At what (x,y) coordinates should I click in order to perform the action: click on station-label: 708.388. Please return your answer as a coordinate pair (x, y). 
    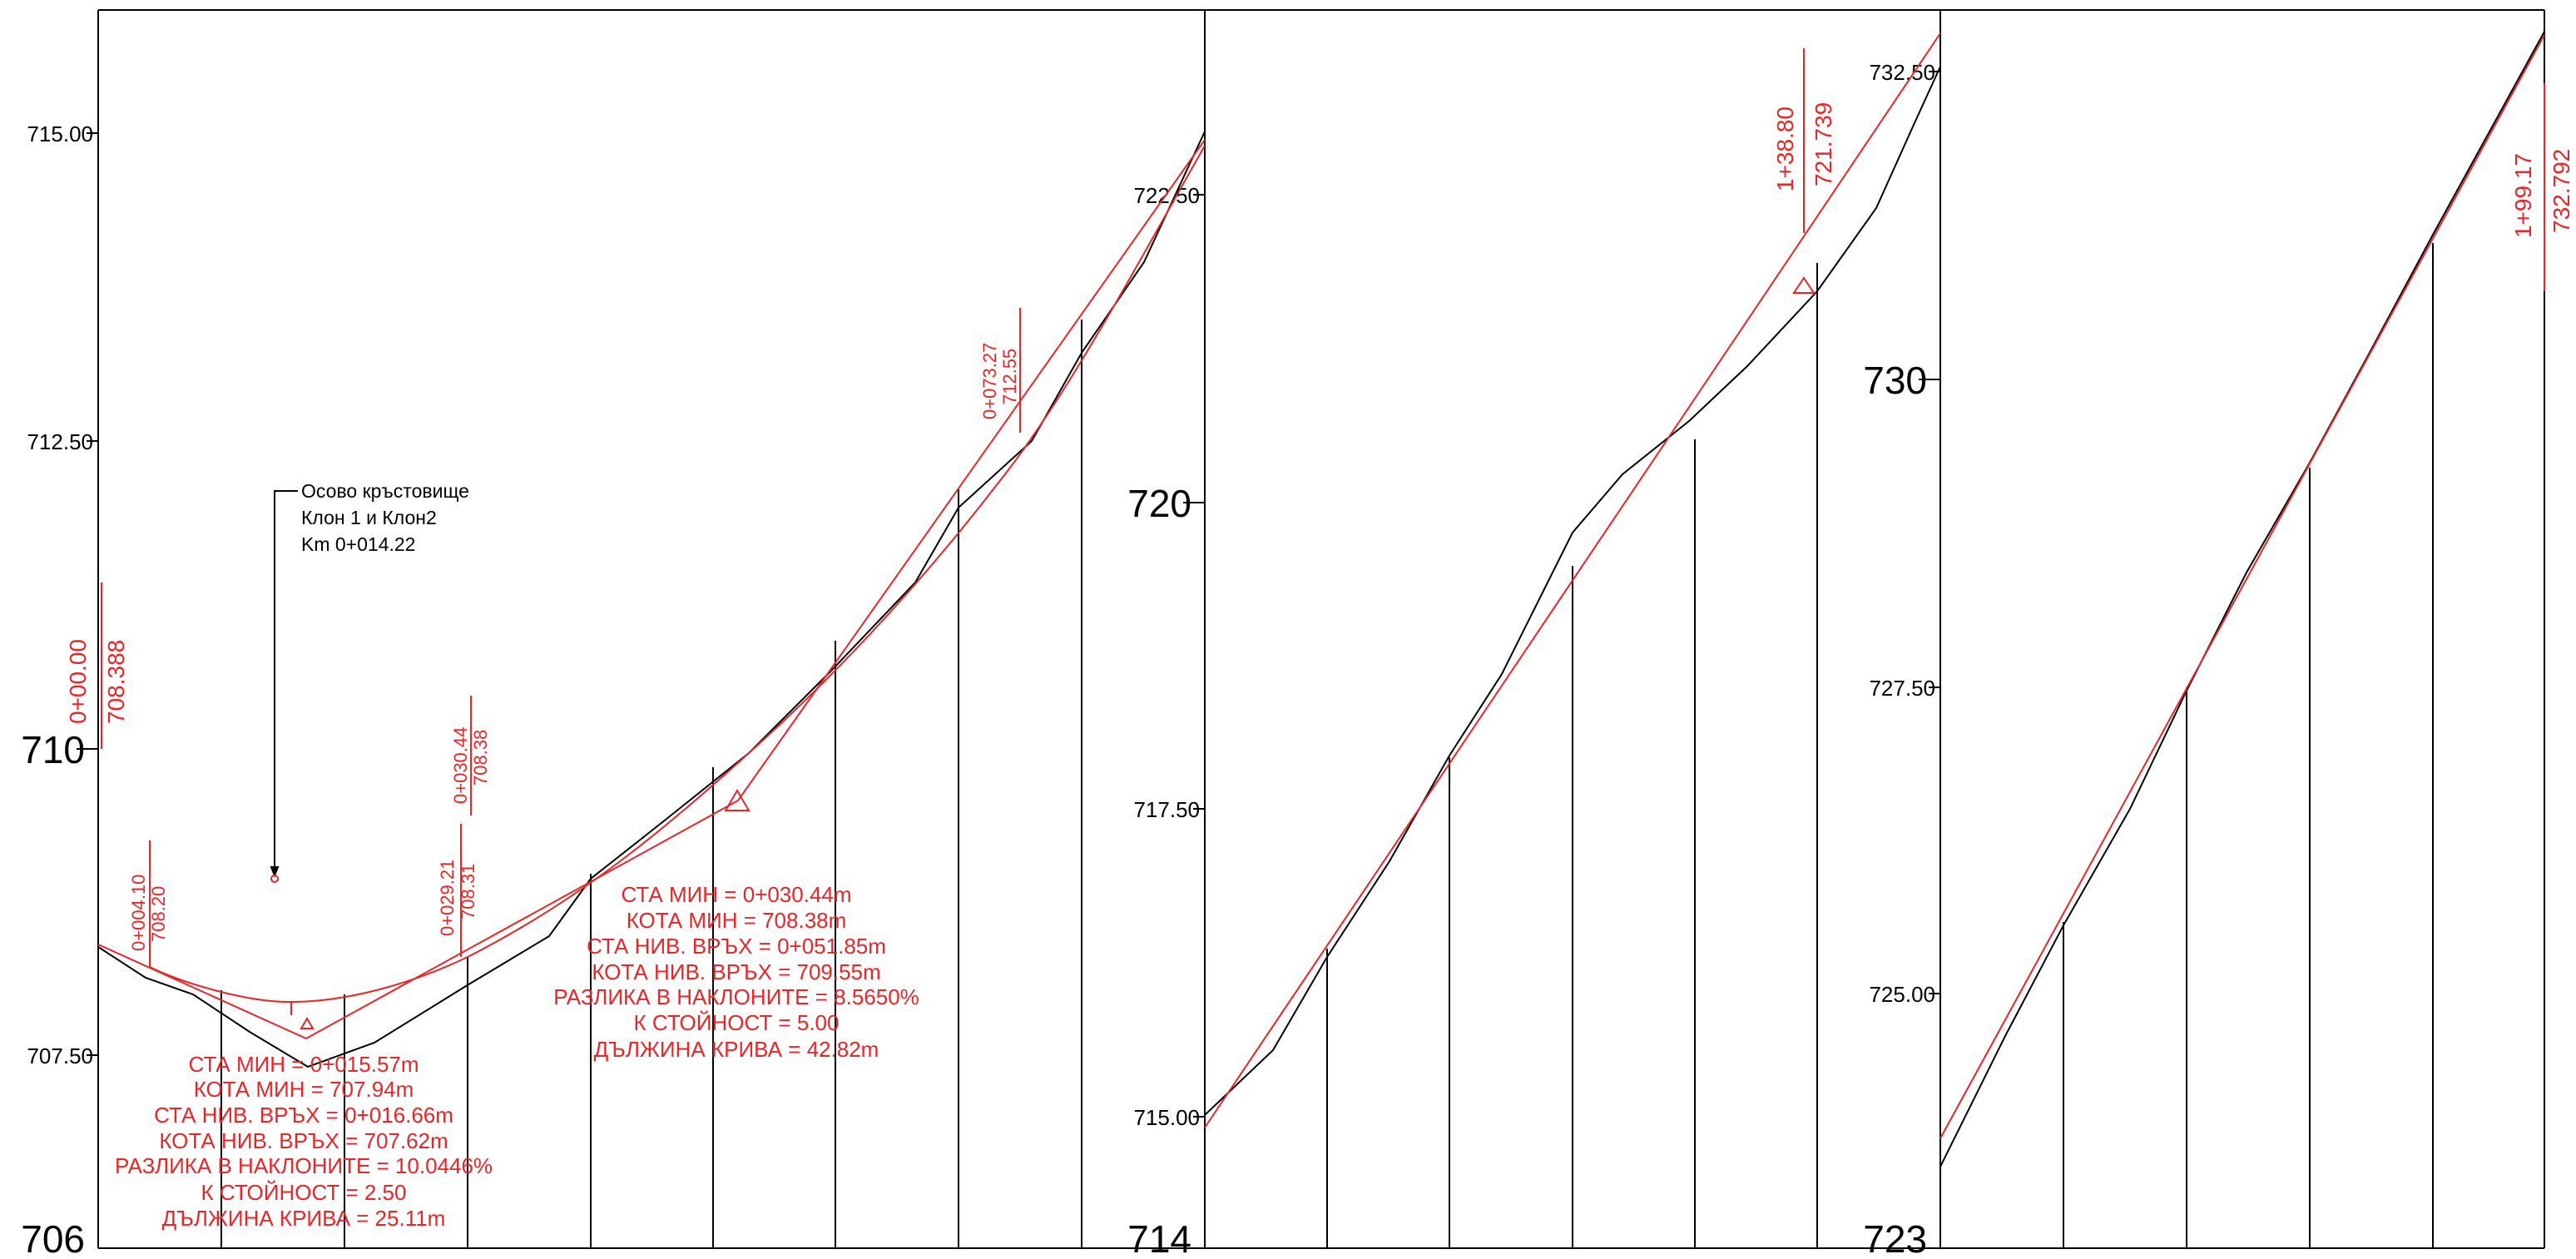
    Looking at the image, I should click on (116, 682).